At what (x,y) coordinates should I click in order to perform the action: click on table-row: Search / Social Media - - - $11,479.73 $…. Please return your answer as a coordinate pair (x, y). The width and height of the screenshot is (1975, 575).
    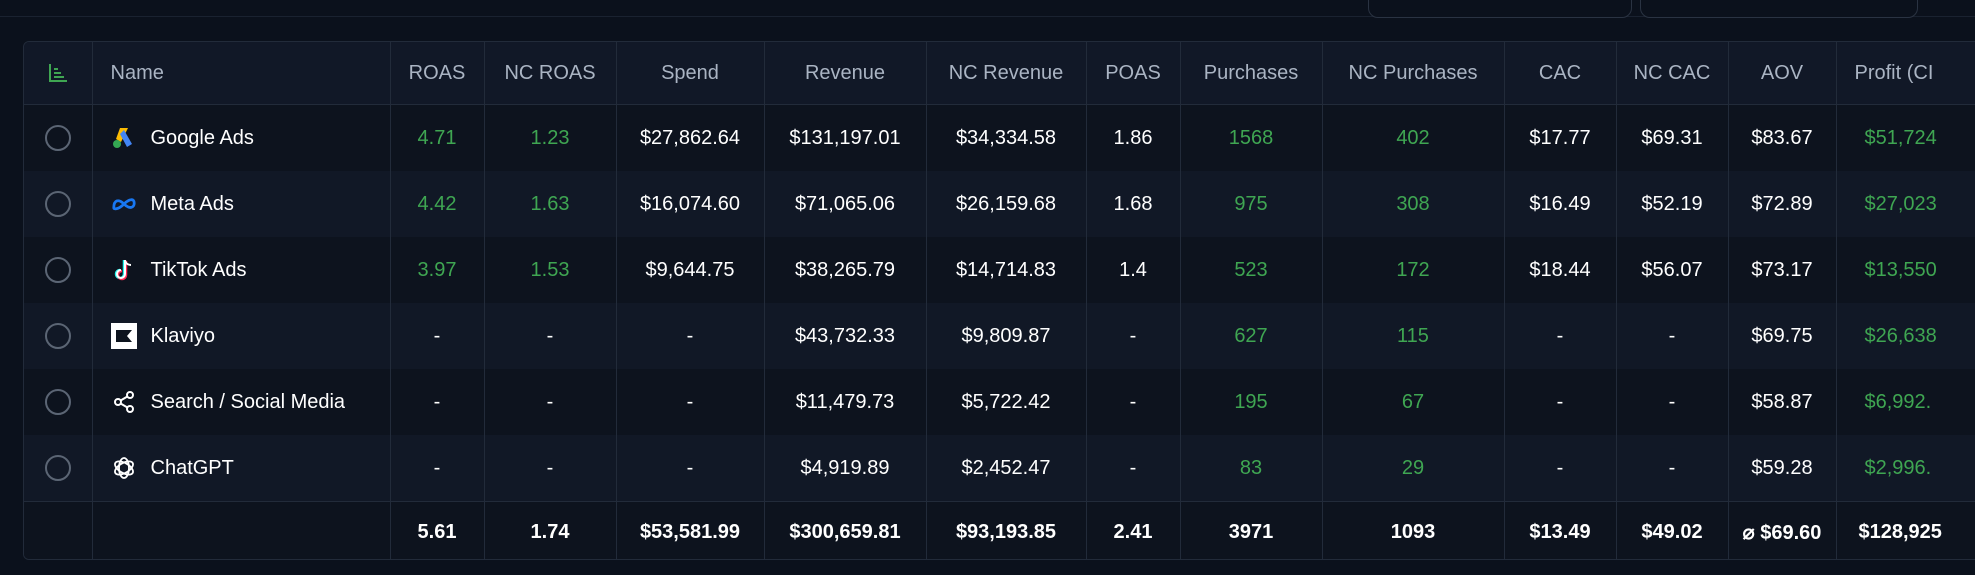
    Looking at the image, I should click on (999, 402).